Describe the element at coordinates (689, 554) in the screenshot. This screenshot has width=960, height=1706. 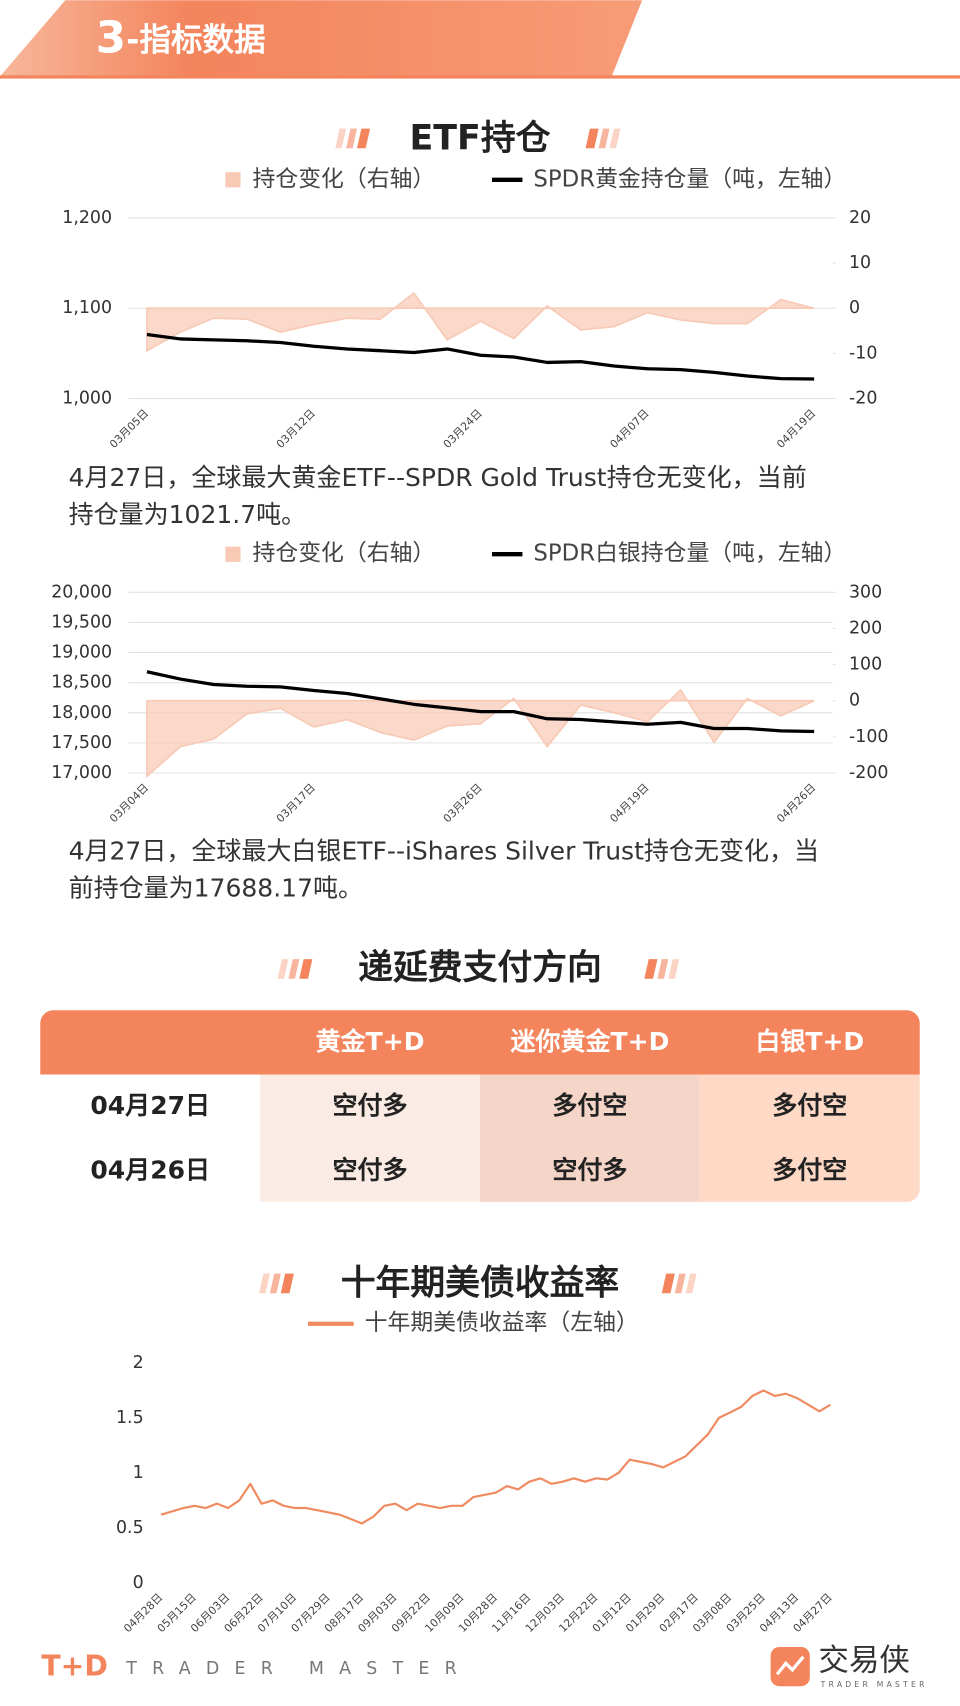
I see `legend-label: SPDR白银持仓量（吨，左轴）` at that location.